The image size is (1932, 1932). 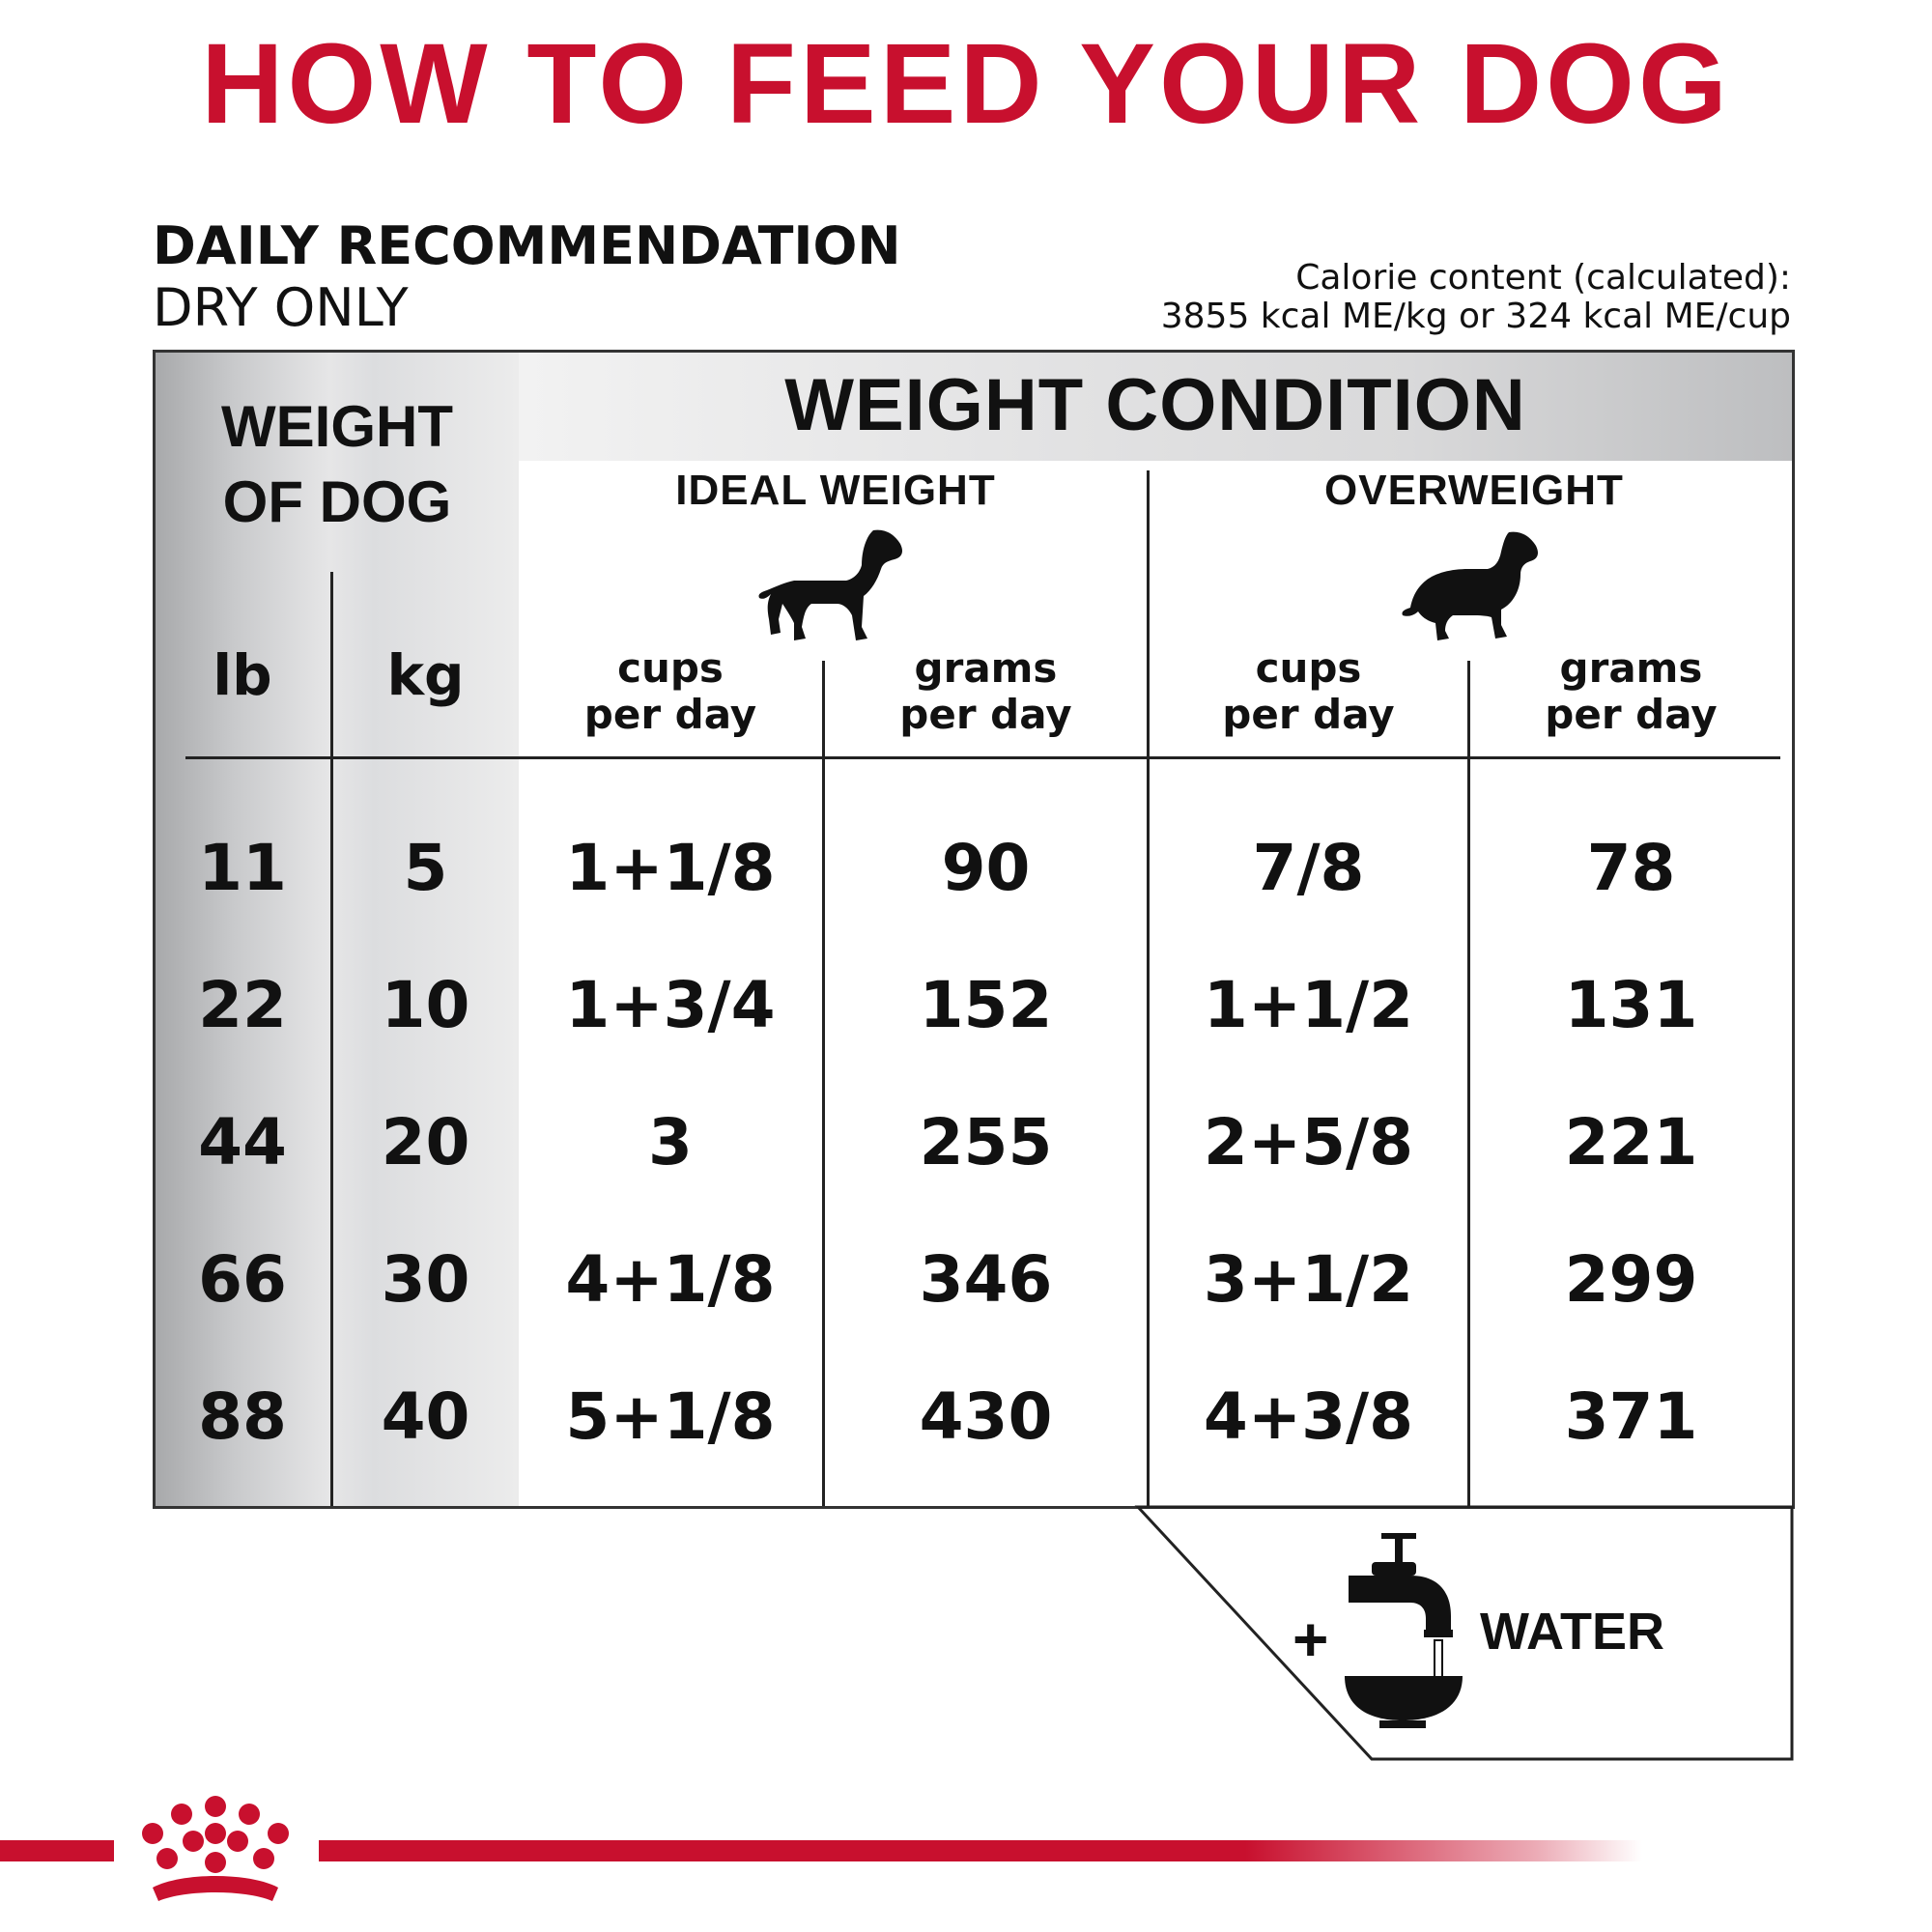 What do you see at coordinates (1468, 1083) in the screenshot?
I see `over-cups-grams-divider` at bounding box center [1468, 1083].